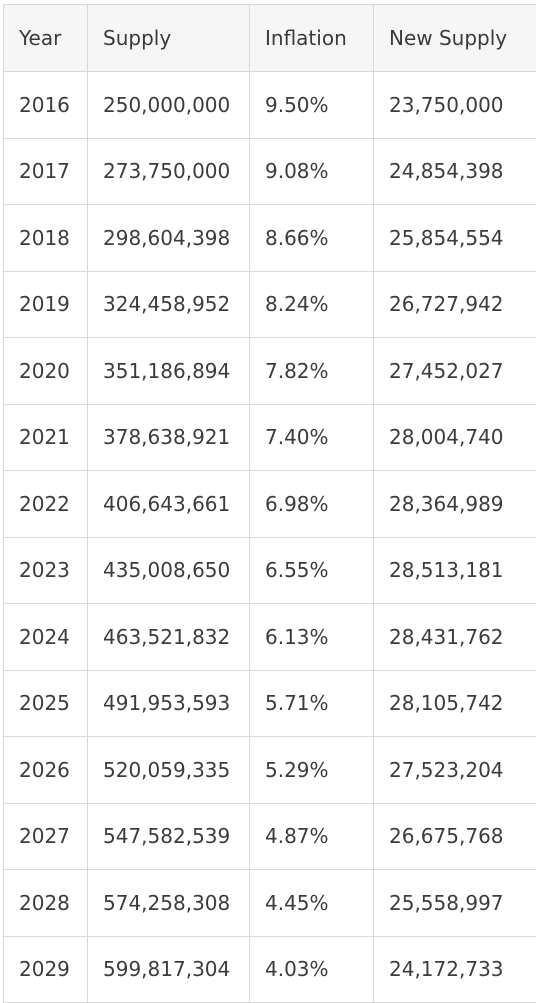 The height and width of the screenshot is (1003, 536). I want to click on cell-inflation: 6.55%, so click(312, 570).